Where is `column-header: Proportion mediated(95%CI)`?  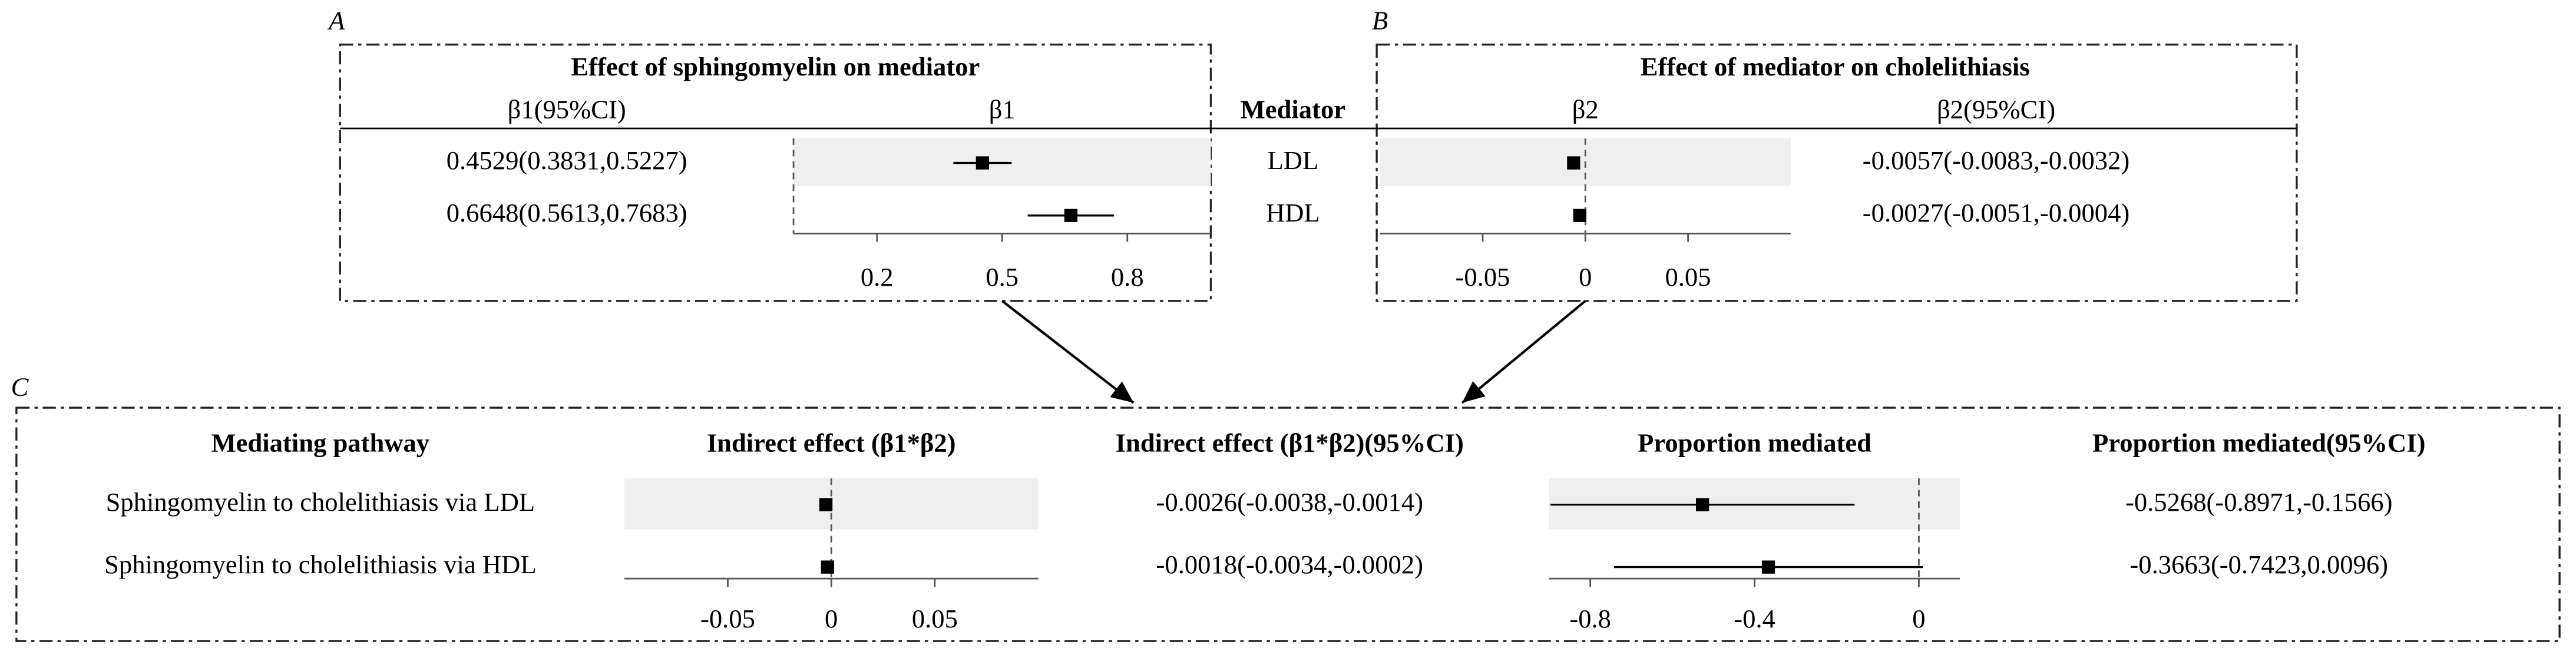
column-header: Proportion mediated(95%CI) is located at coordinates (2258, 442).